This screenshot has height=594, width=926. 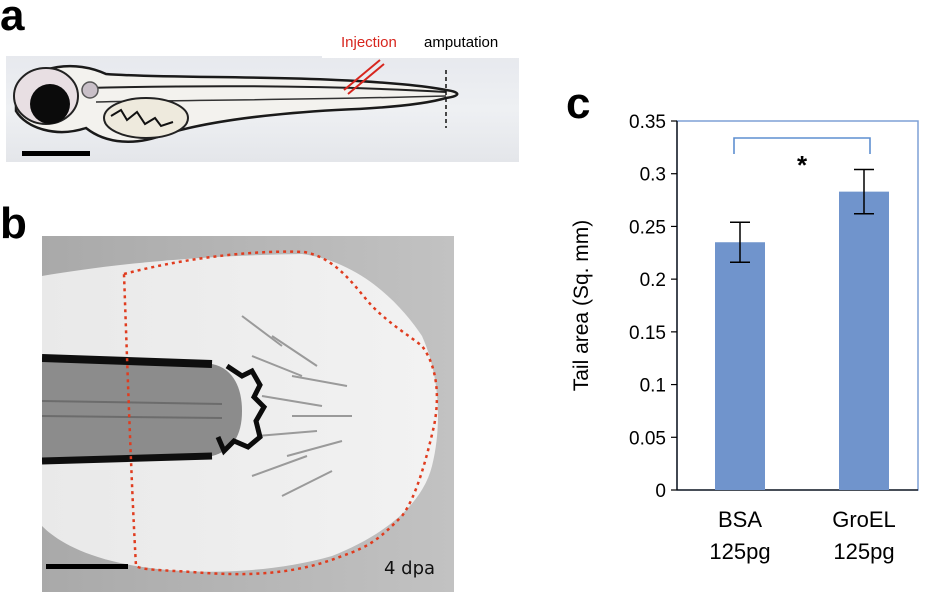 What do you see at coordinates (653, 175) in the screenshot?
I see `y-tick-label: 0.3` at bounding box center [653, 175].